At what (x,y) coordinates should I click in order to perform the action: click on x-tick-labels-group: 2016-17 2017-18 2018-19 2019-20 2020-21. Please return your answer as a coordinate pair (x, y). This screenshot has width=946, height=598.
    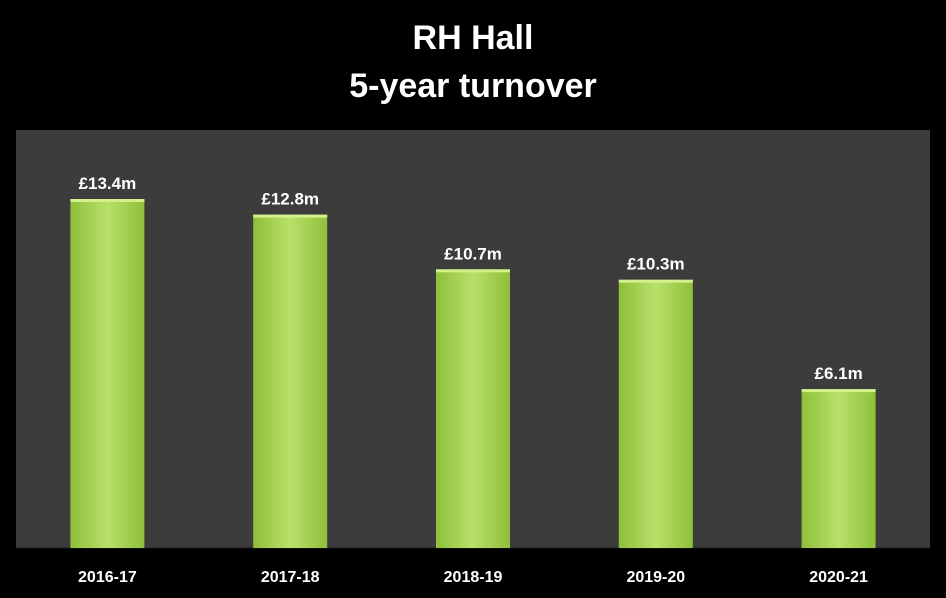
    Looking at the image, I should click on (473, 577).